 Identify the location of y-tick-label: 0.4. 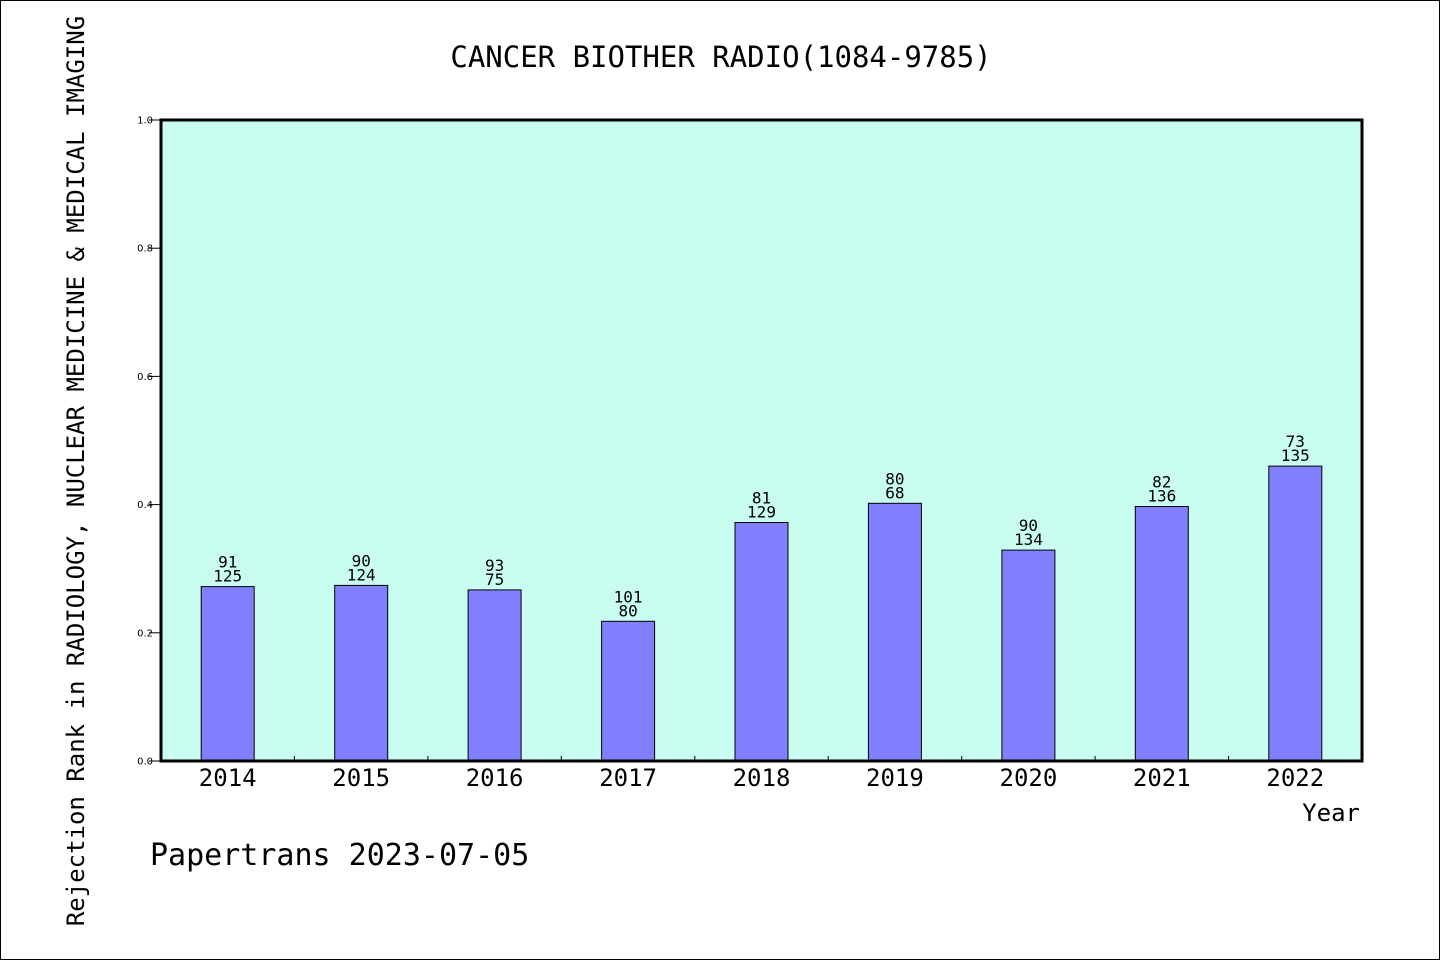
(145, 505).